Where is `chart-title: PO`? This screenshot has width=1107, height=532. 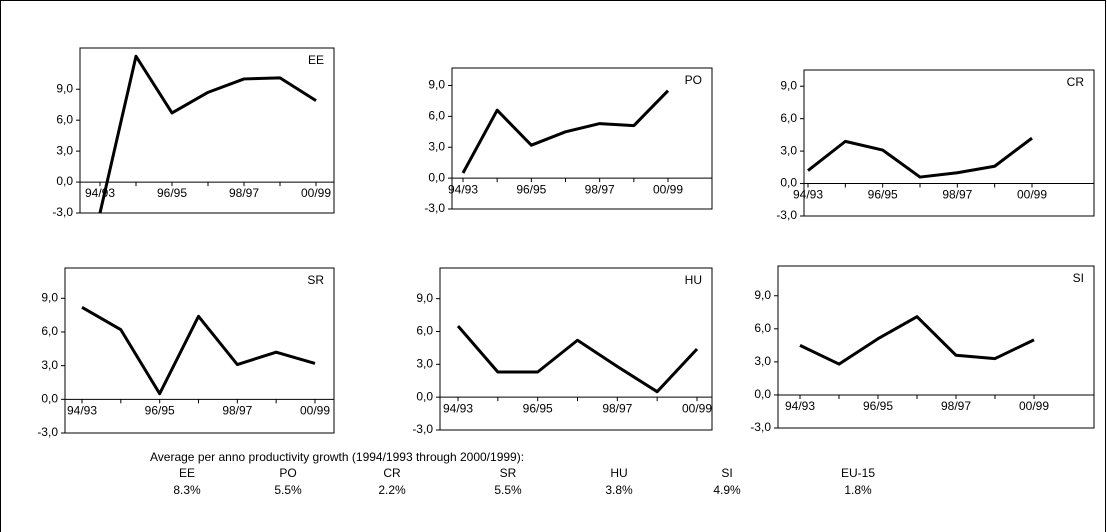 chart-title: PO is located at coordinates (693, 80).